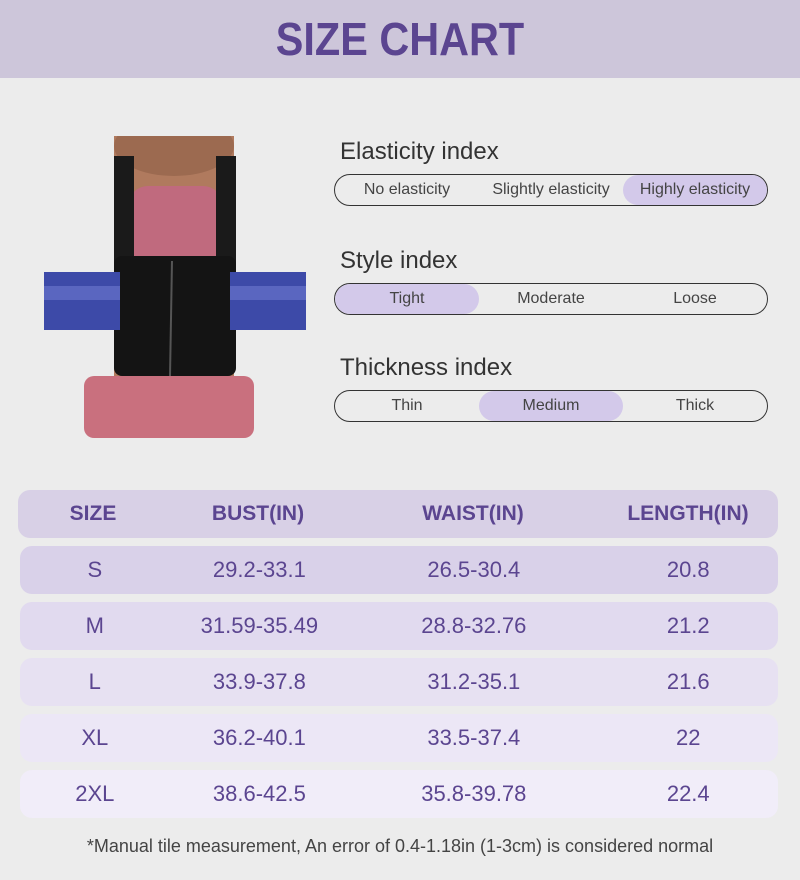  What do you see at coordinates (399, 570) in the screenshot?
I see `table-row: S 29.2-33.1 26.5-30.4 20.8` at bounding box center [399, 570].